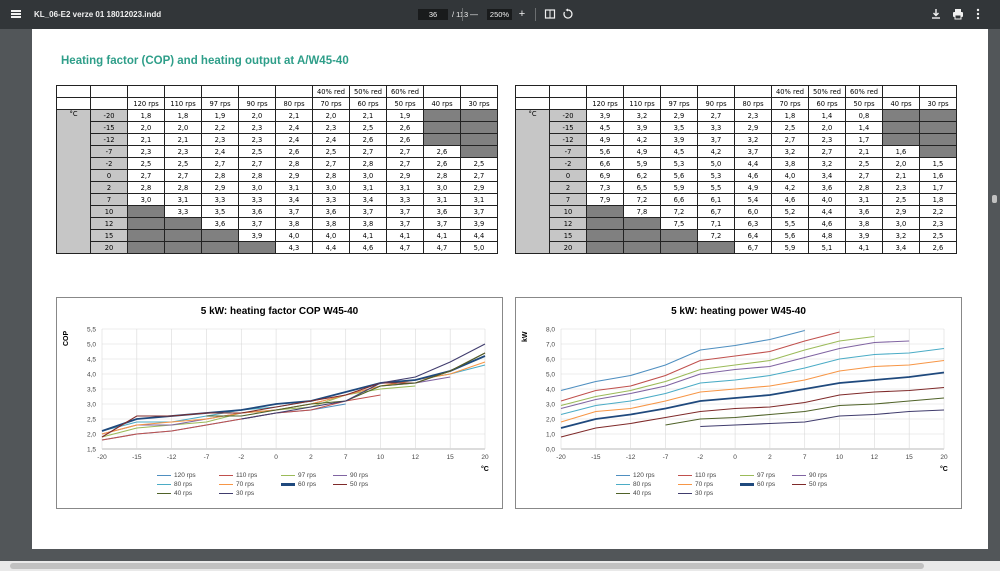 The height and width of the screenshot is (571, 1000). I want to click on table-row: 10 3,3 3,5 3,6 3,7 3,6 3,7 3,7 3,6 3,7, so click(277, 211).